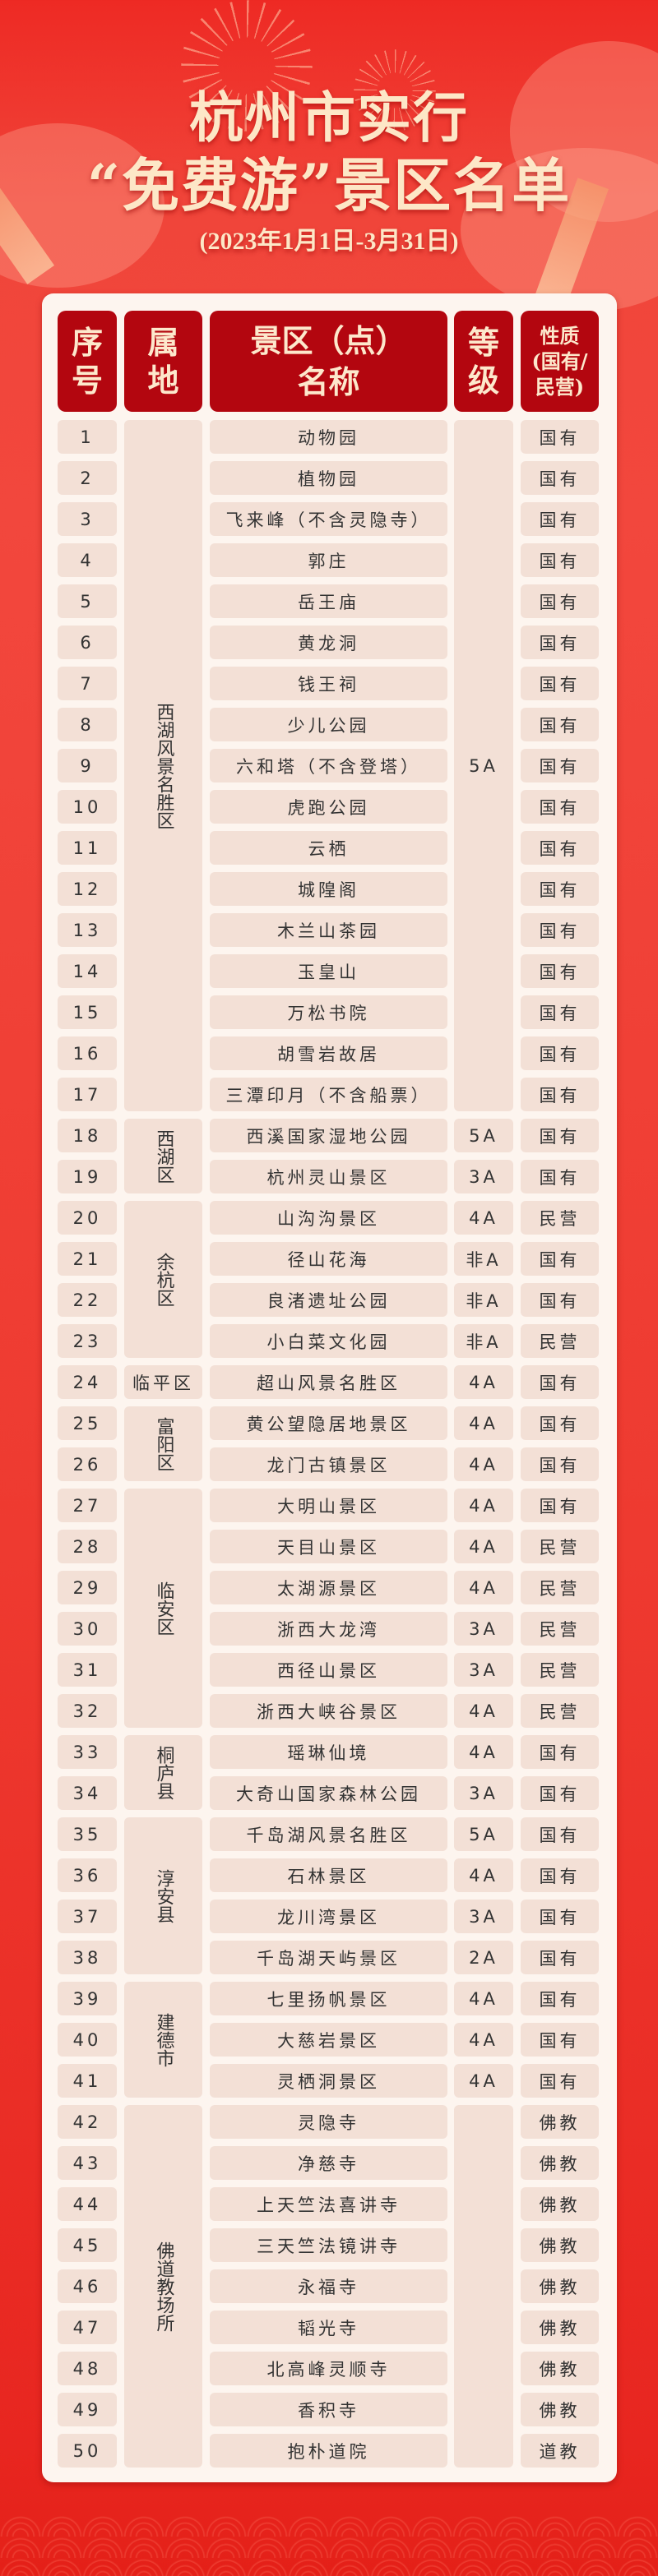 The width and height of the screenshot is (658, 2576). Describe the element at coordinates (328, 807) in the screenshot. I see `scenic-name: 虎跑公园` at that location.